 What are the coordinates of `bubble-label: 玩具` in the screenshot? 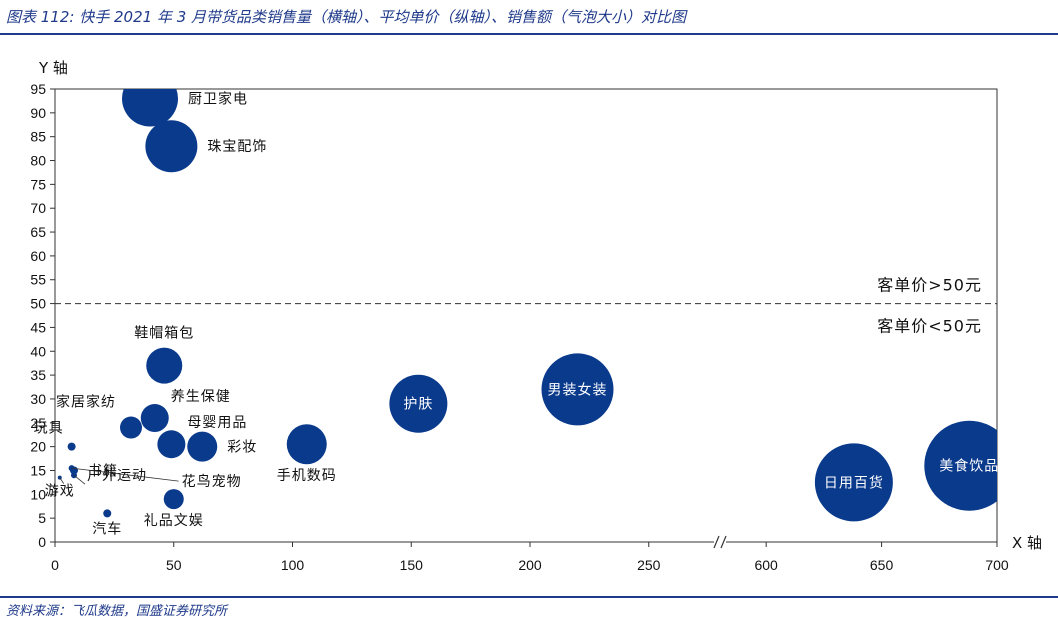 It's located at (49, 429).